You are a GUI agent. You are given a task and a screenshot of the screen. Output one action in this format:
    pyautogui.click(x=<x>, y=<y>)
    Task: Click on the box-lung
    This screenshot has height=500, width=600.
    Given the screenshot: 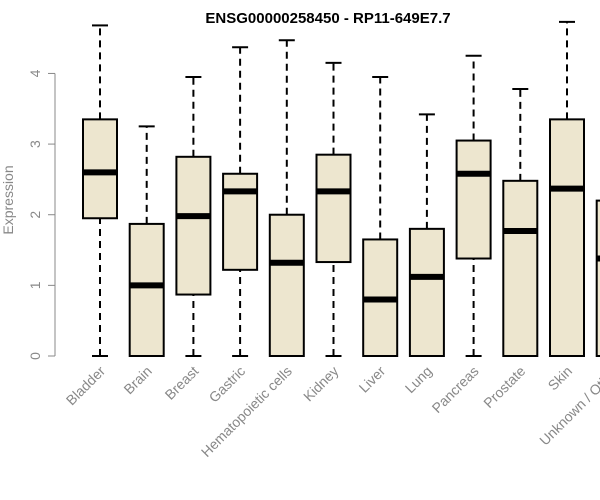 What is the action you would take?
    pyautogui.click(x=426, y=235)
    